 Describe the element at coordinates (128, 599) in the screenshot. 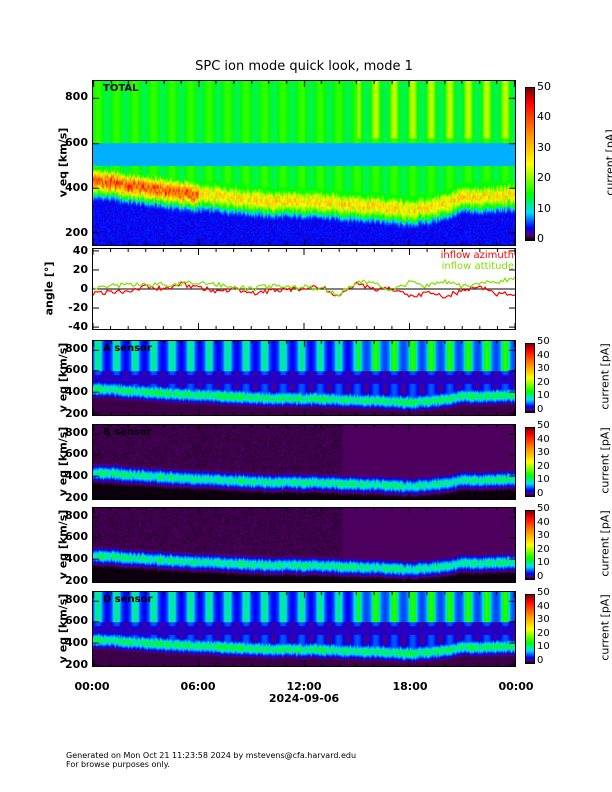

I see `panel-label-d: D sensor` at that location.